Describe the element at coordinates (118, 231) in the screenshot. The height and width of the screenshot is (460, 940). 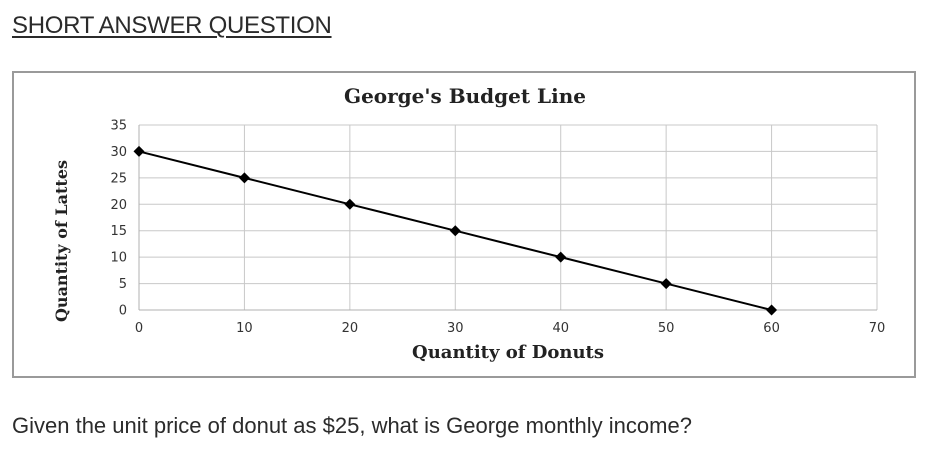
I see `y-tick-label: 15` at that location.